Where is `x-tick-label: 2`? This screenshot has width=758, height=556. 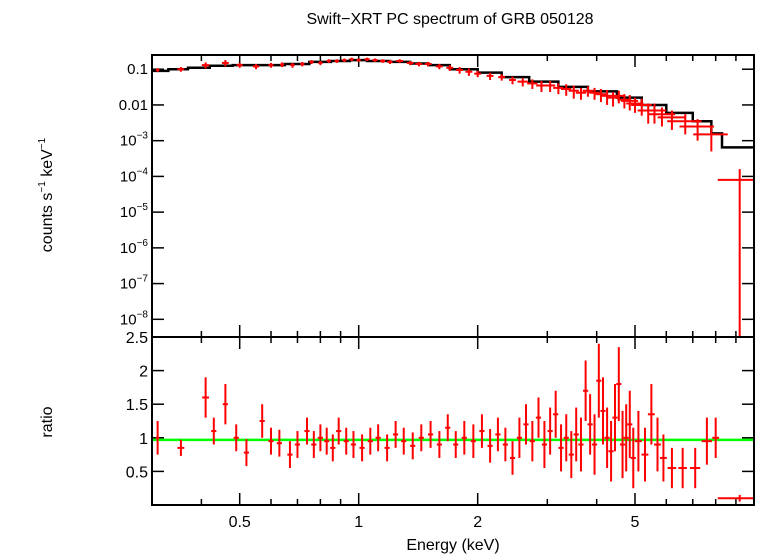
x-tick-label: 2 is located at coordinates (477, 522).